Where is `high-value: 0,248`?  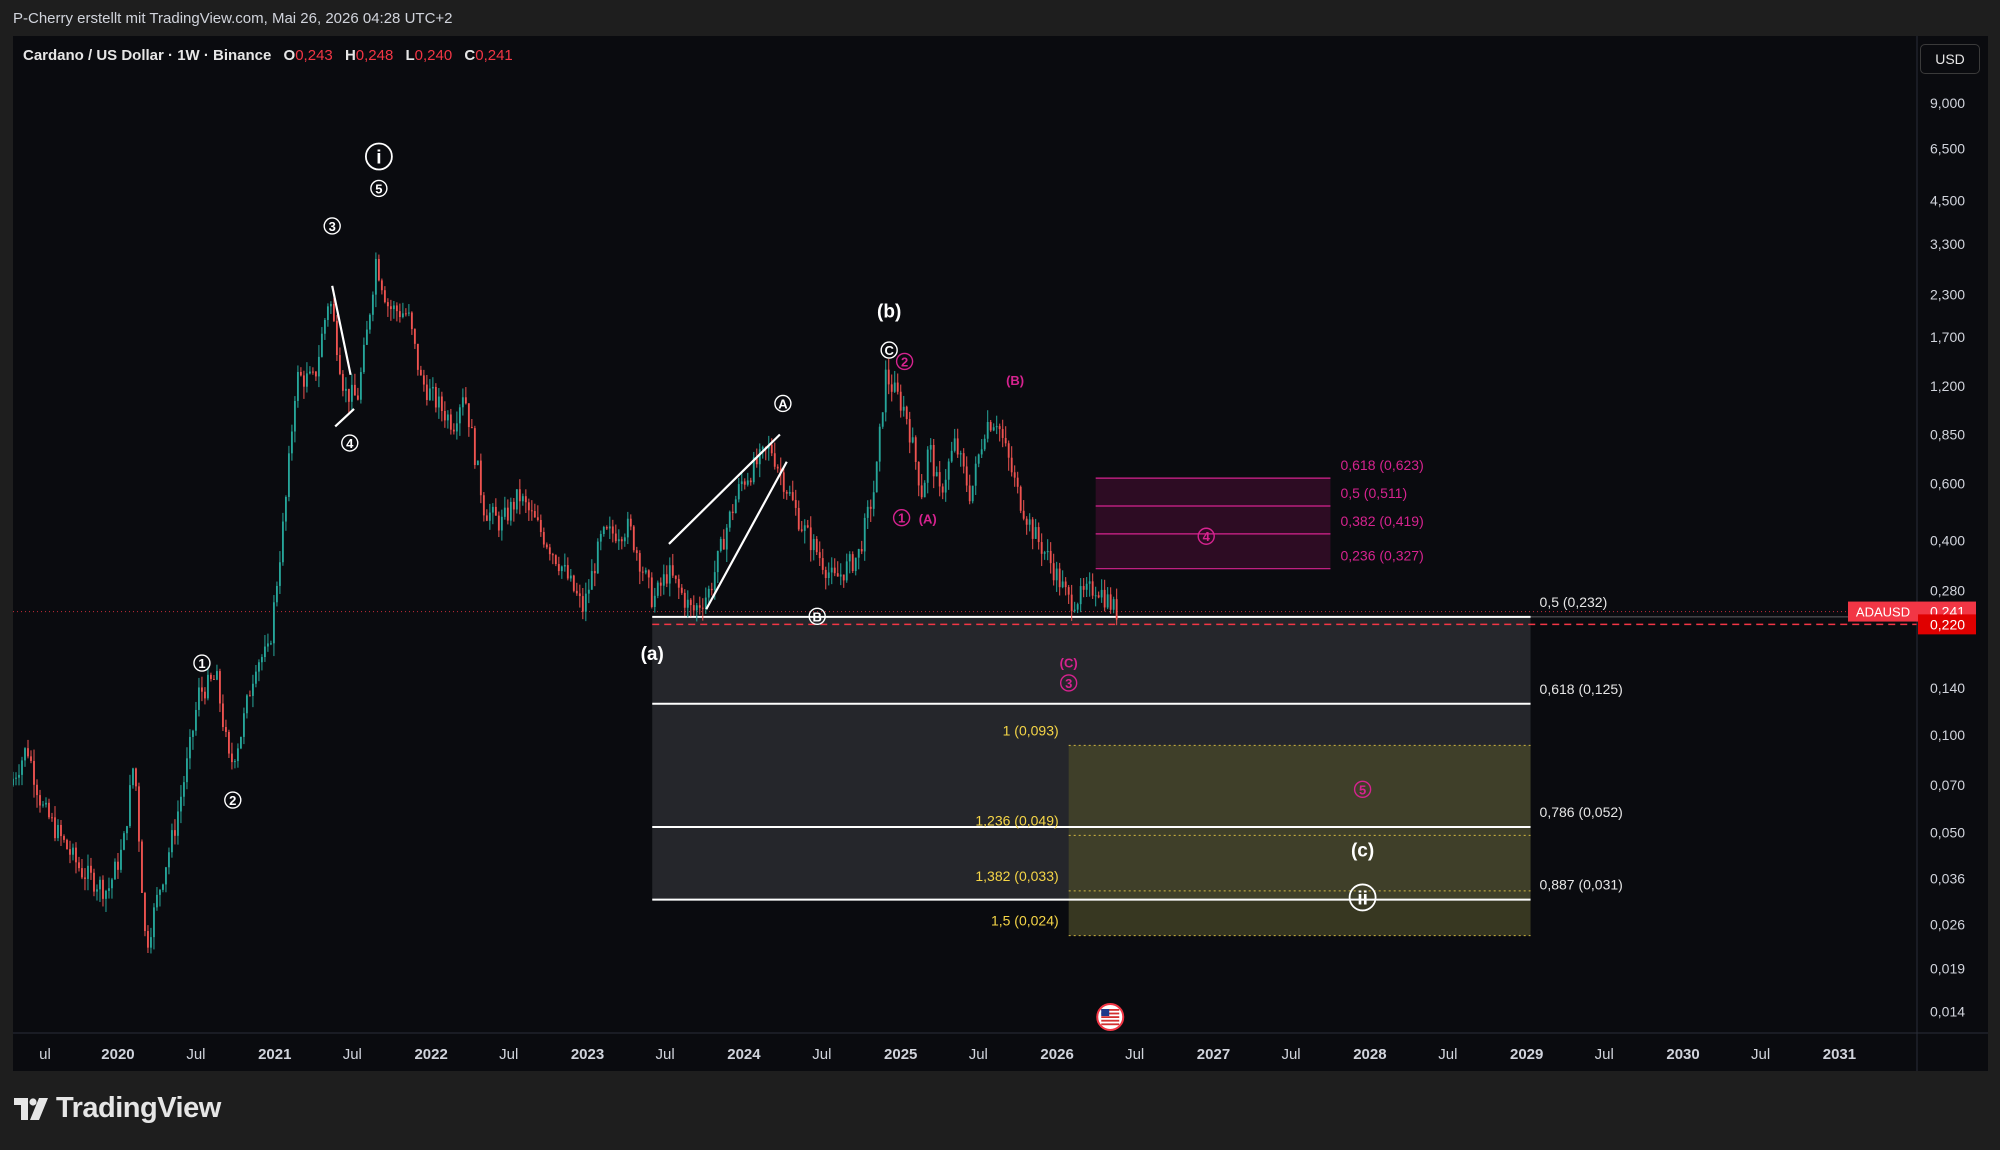
high-value: 0,248 is located at coordinates (374, 55).